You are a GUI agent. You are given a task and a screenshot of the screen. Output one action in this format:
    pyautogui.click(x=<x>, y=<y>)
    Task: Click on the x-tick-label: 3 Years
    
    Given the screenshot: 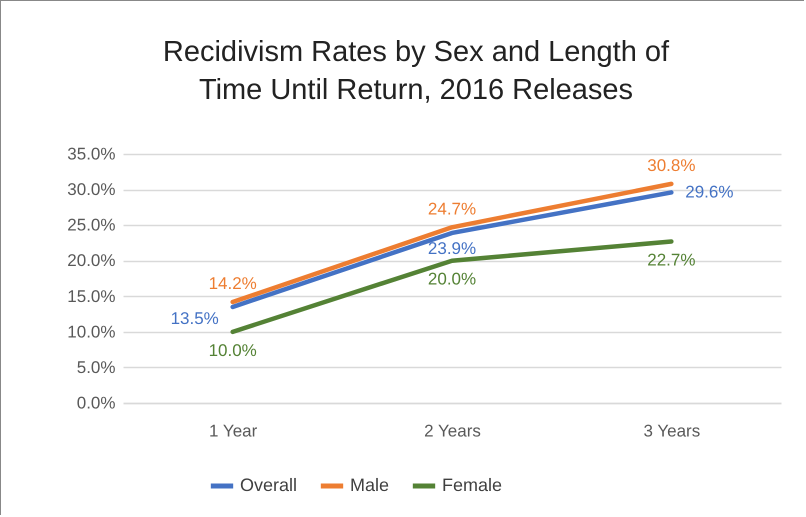 What is the action you would take?
    pyautogui.click(x=671, y=431)
    